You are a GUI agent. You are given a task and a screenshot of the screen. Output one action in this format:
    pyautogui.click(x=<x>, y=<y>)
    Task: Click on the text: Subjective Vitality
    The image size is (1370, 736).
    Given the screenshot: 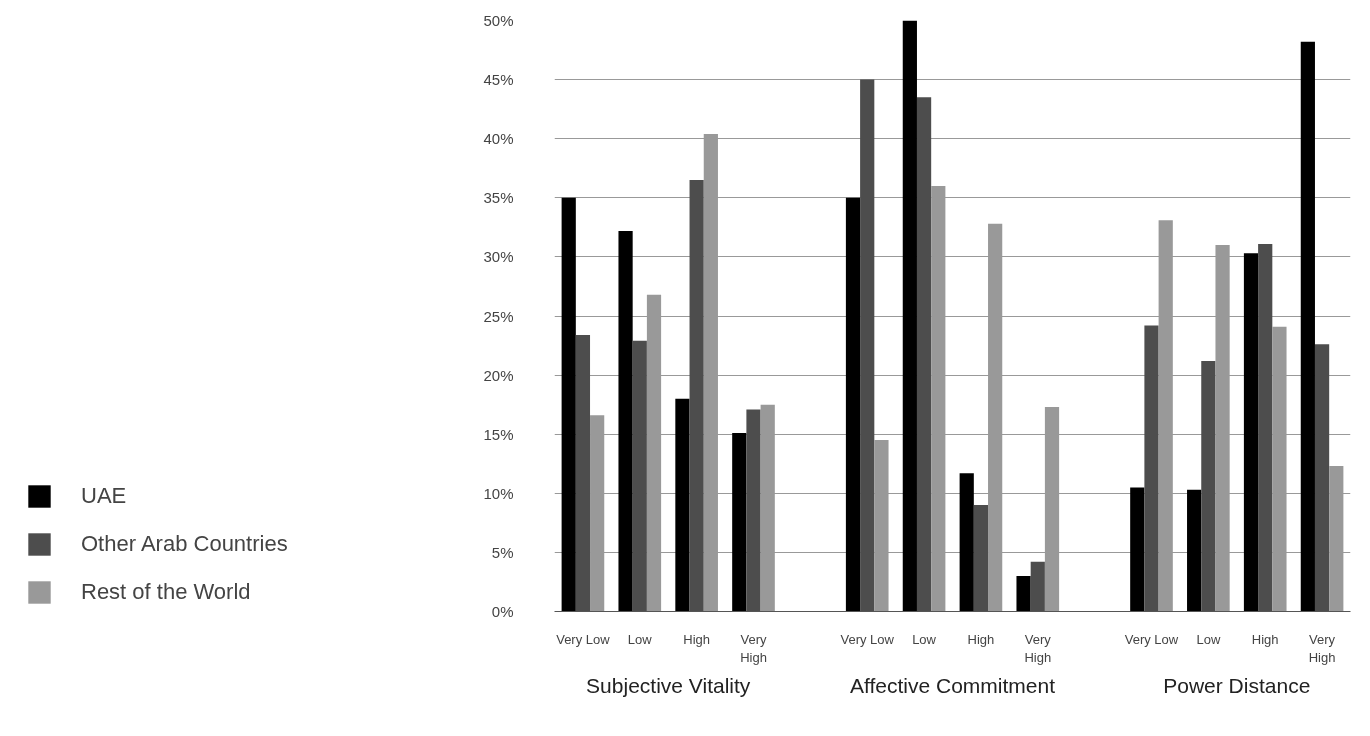 What is the action you would take?
    pyautogui.click(x=668, y=685)
    